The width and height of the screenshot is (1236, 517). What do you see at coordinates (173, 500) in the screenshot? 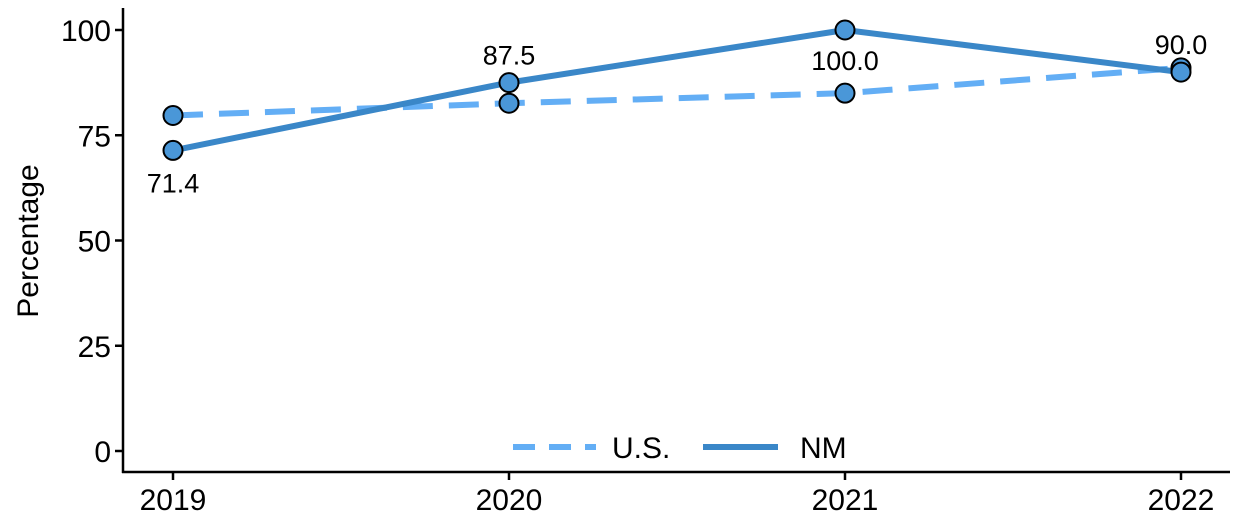
I see `x-tick-label: 2019` at bounding box center [173, 500].